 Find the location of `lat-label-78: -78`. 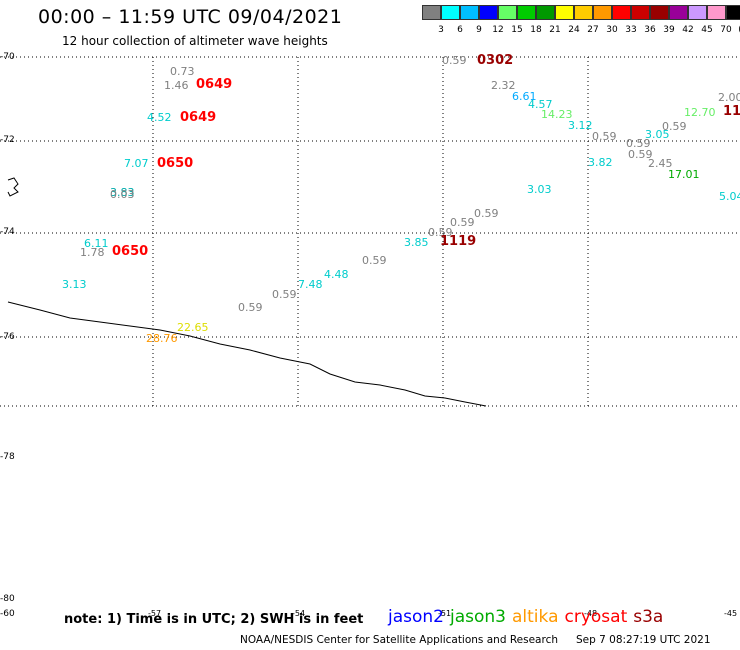

lat-label-78: -78 is located at coordinates (7, 457).